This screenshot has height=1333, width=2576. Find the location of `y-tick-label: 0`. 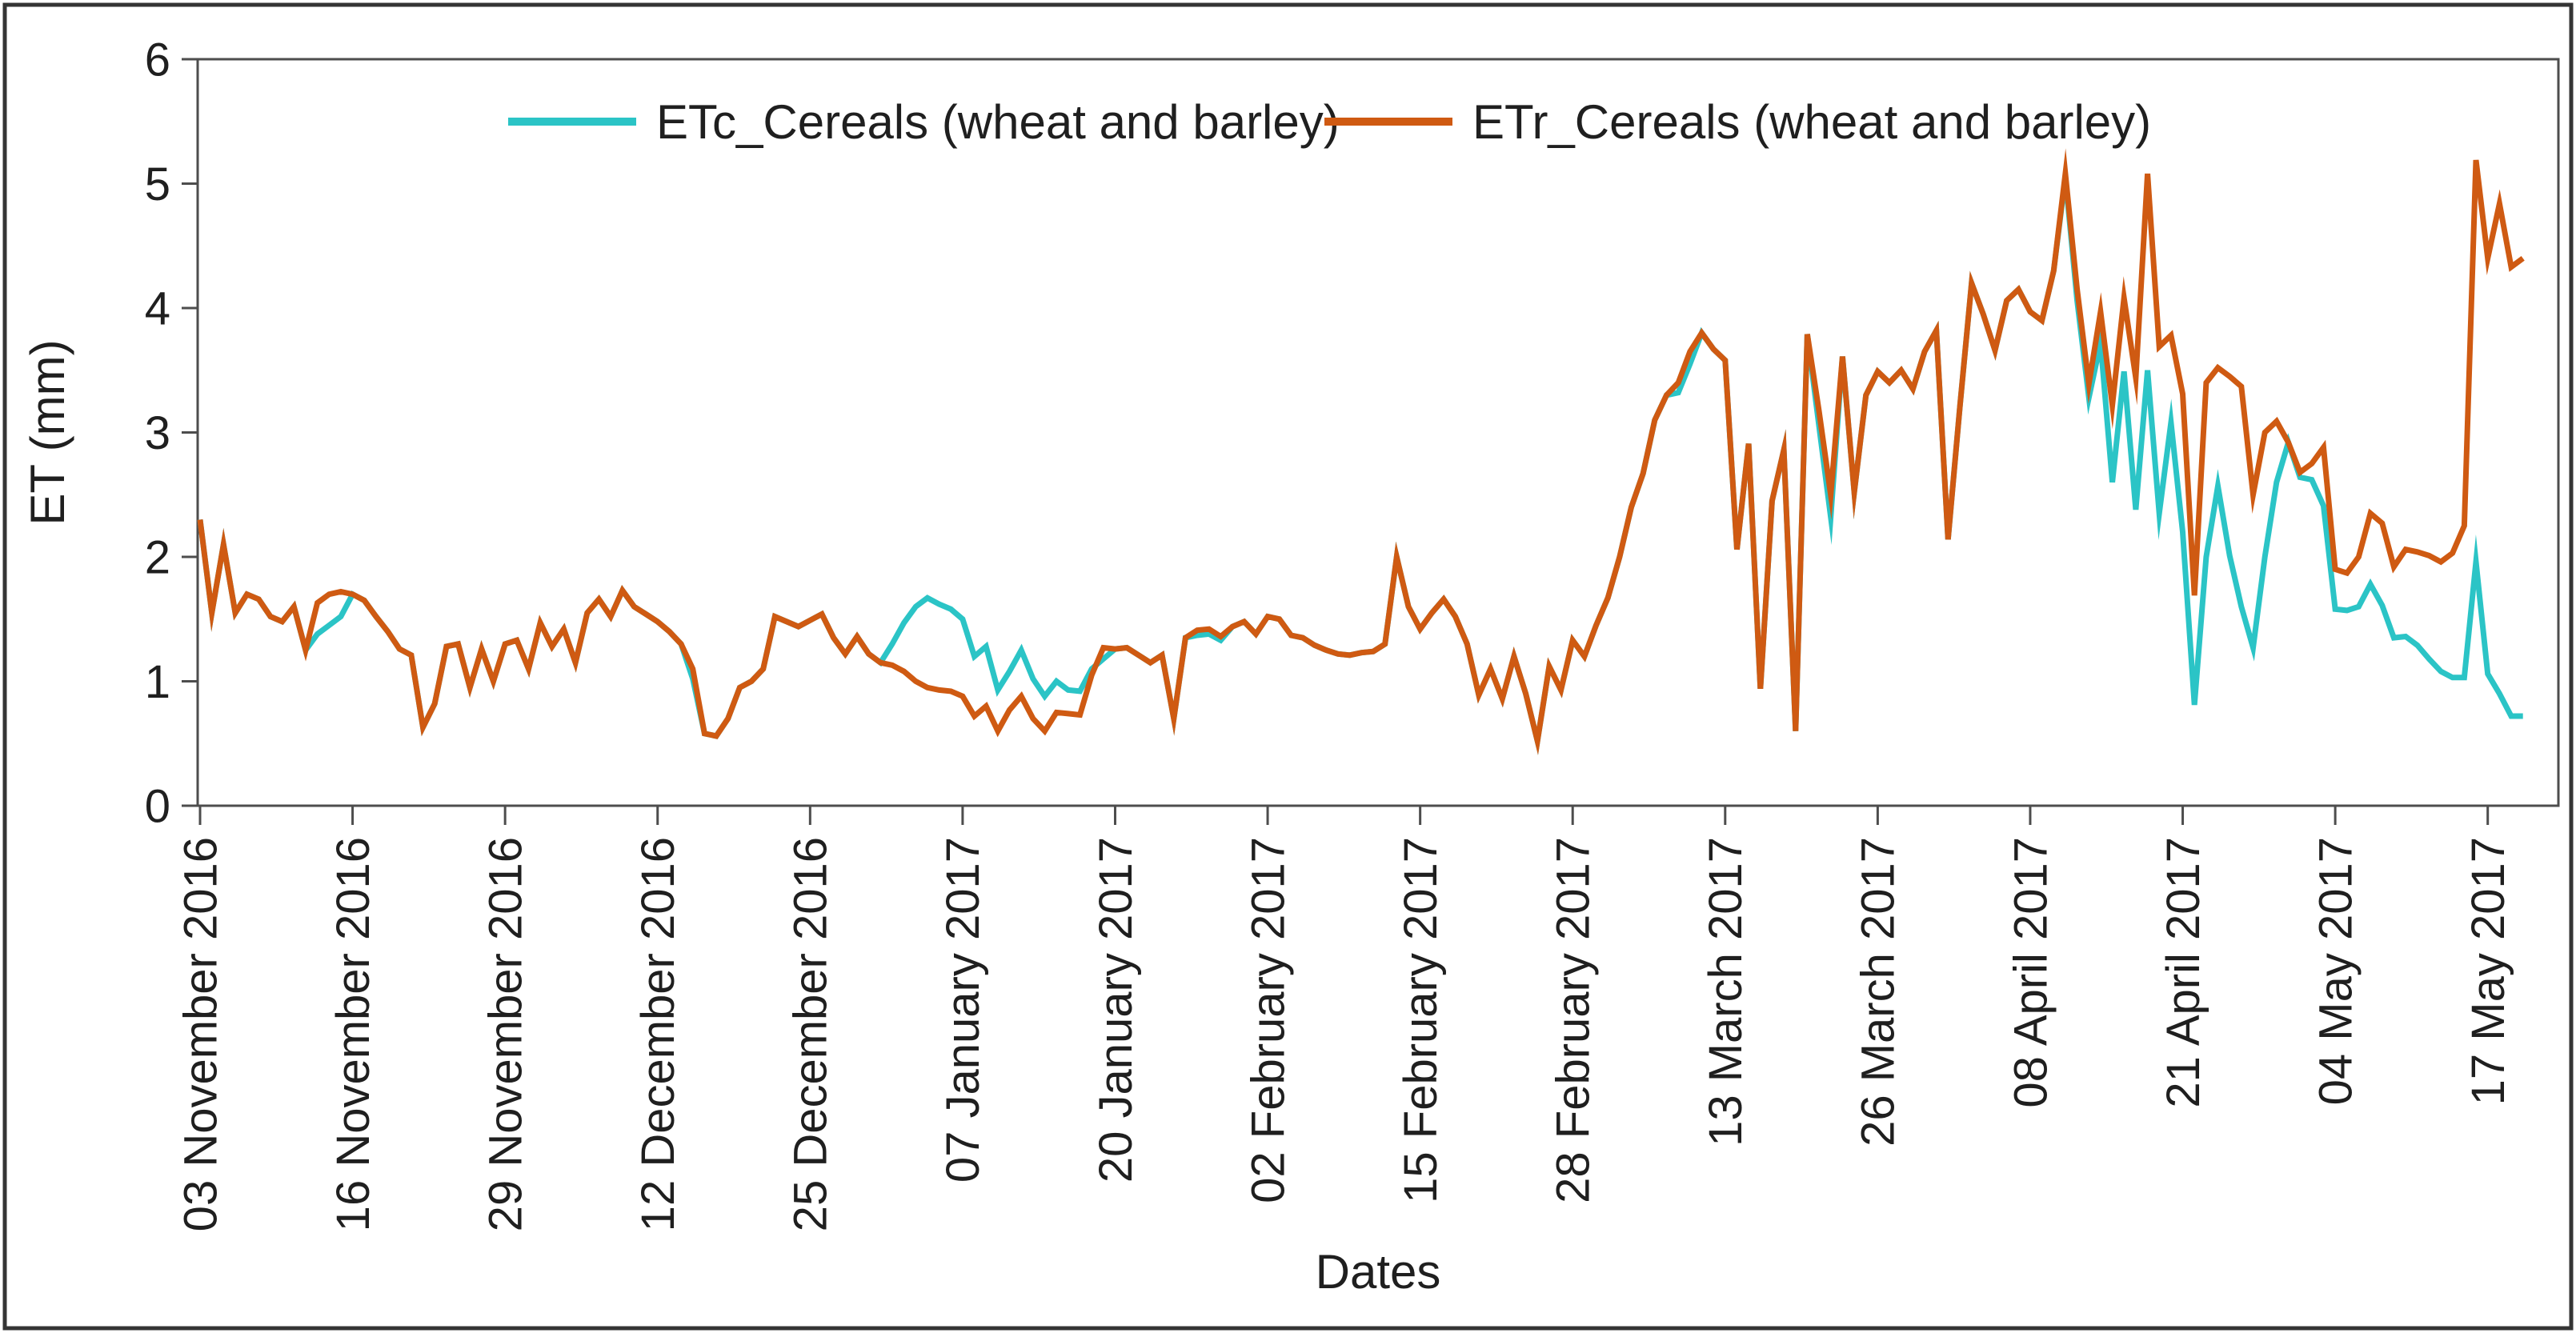

y-tick-label: 0 is located at coordinates (157, 806).